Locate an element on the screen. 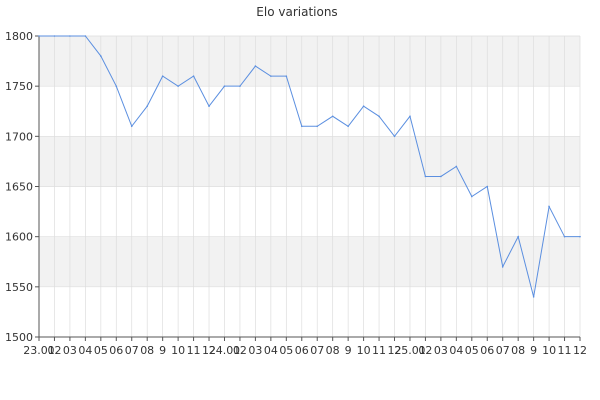  x-tick-label: 23.01 is located at coordinates (39, 350).